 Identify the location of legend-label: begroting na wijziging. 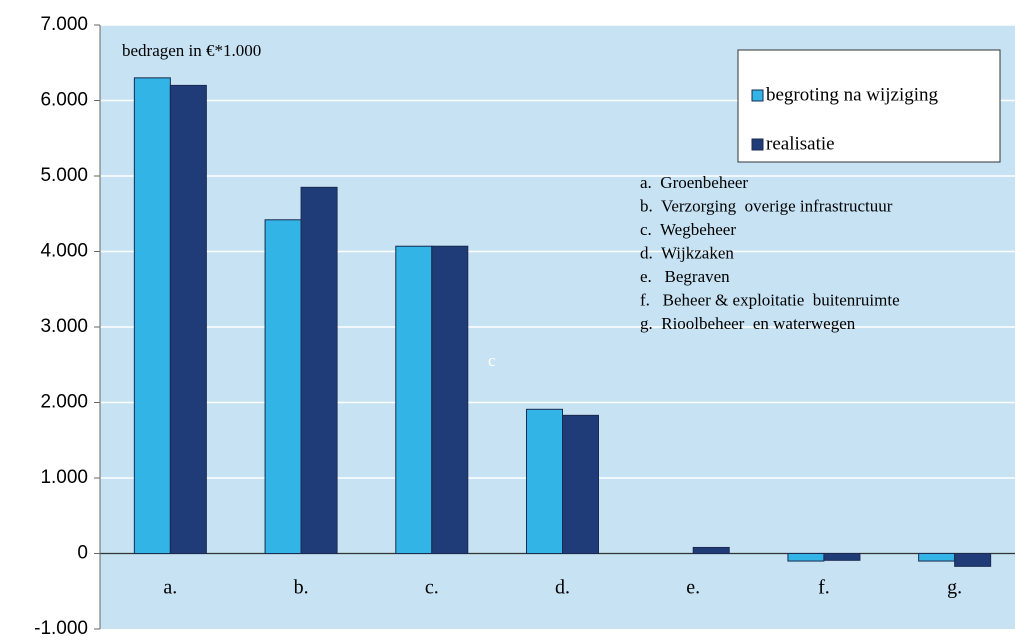
(852, 94).